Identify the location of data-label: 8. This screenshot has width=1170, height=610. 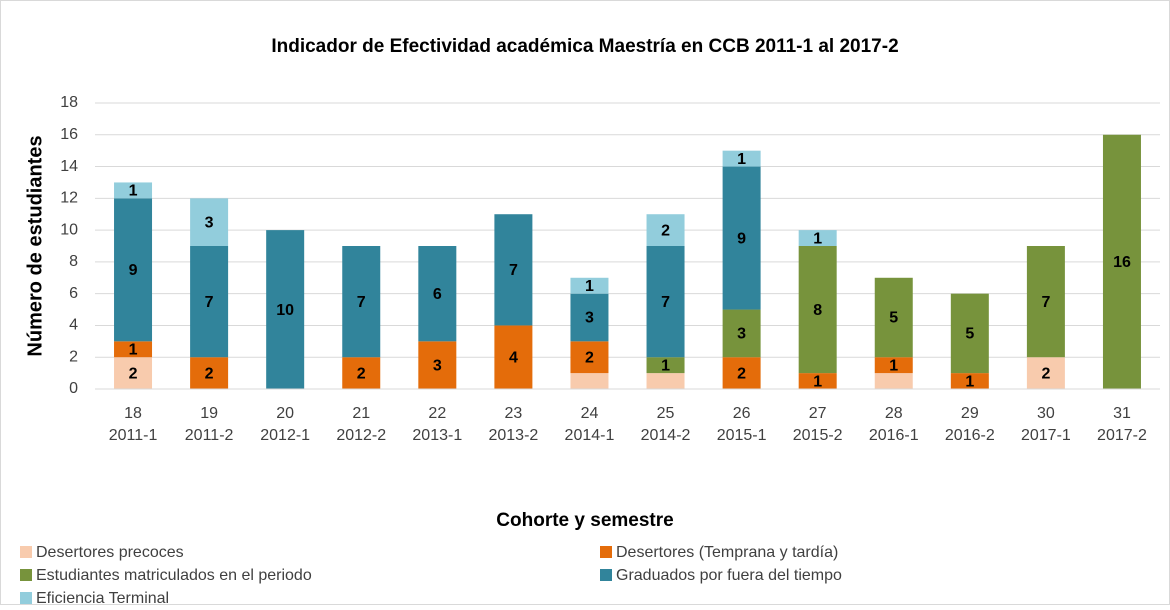
(817, 310).